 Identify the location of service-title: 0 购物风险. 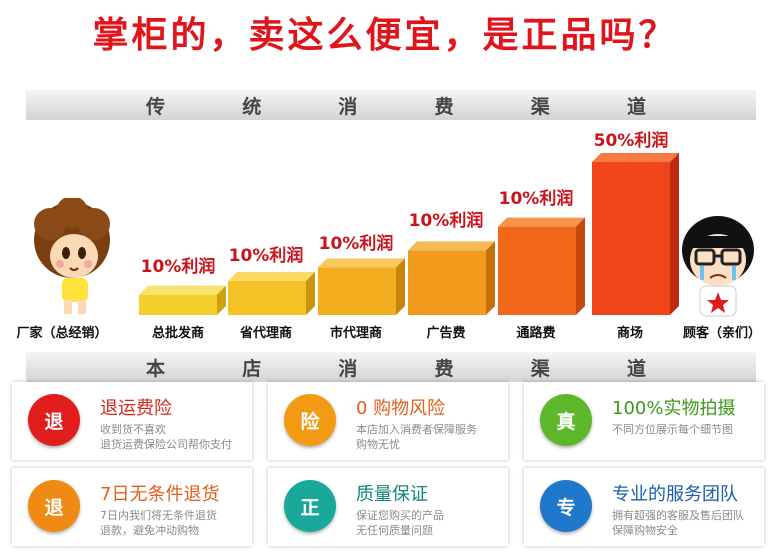
(401, 408).